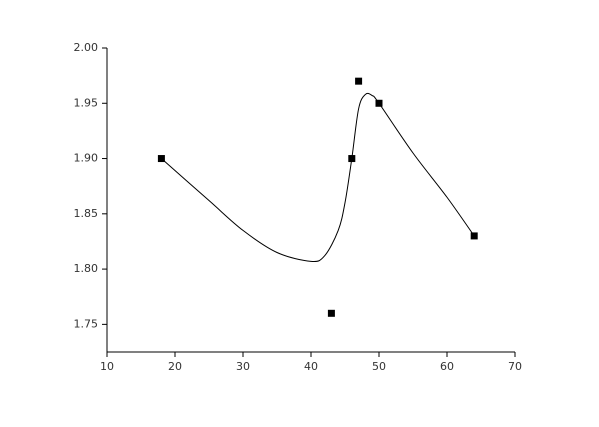 The image size is (599, 427). Describe the element at coordinates (86, 102) in the screenshot. I see `y-tick-label: 1.95` at that location.